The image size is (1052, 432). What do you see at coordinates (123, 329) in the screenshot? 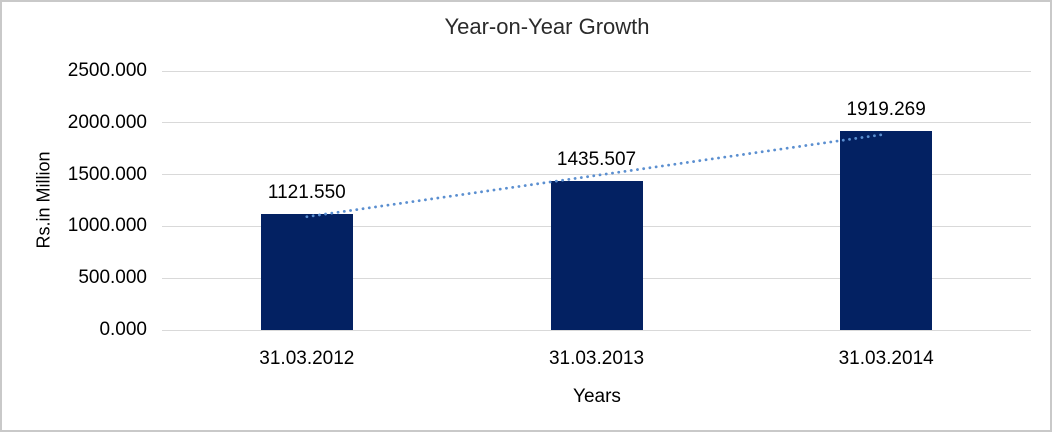
I see `y-tick-label: 0.000` at bounding box center [123, 329].